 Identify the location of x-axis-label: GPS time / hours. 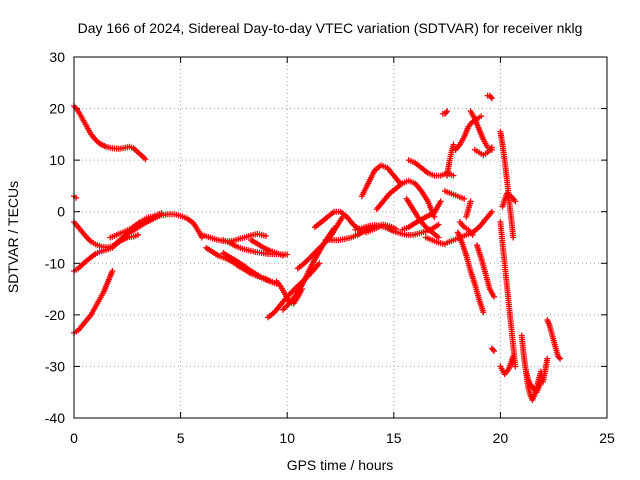
(340, 465).